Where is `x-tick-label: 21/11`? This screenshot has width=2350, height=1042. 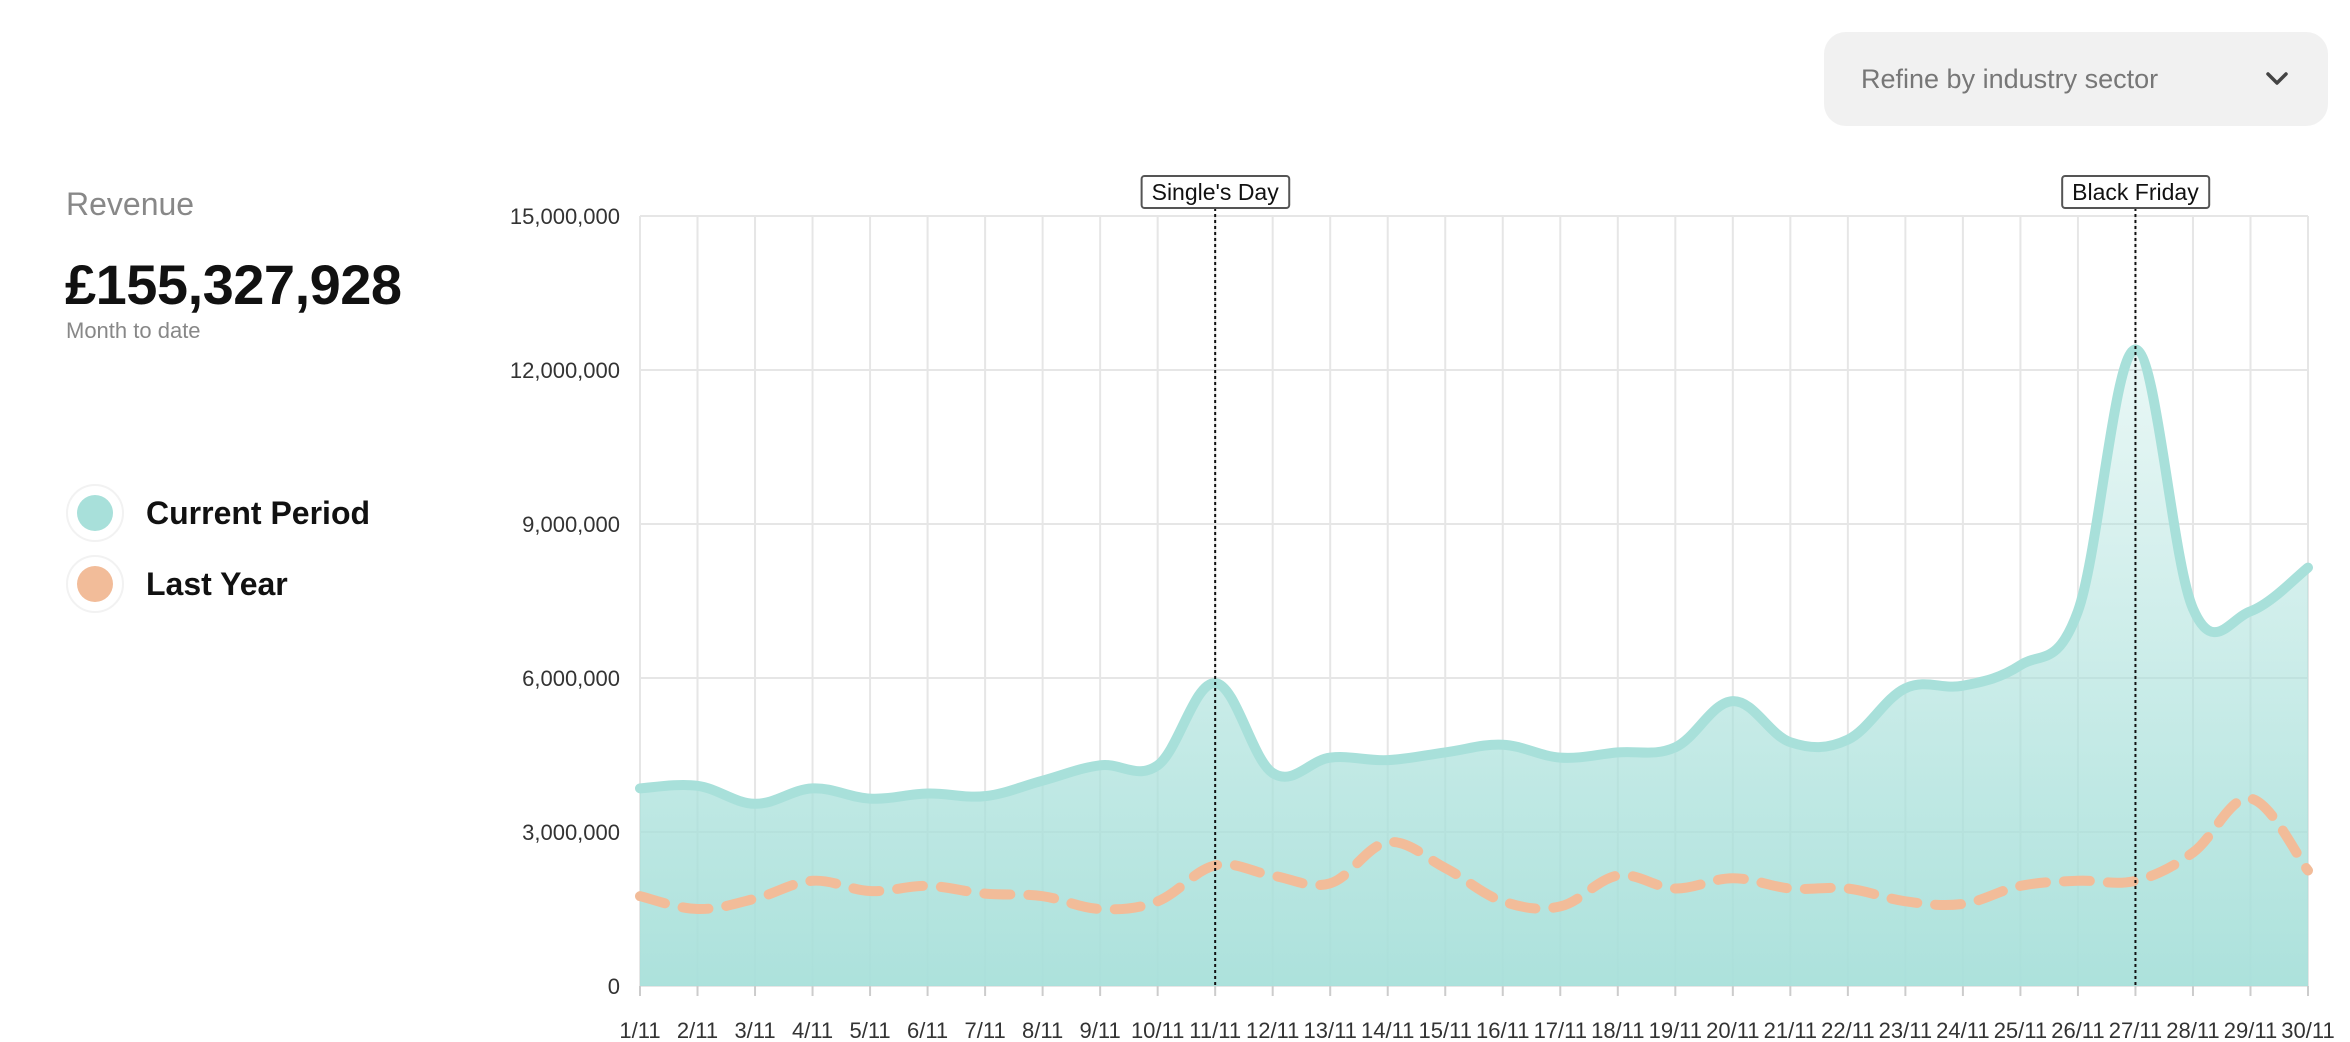
x-tick-label: 21/11 is located at coordinates (1790, 1030).